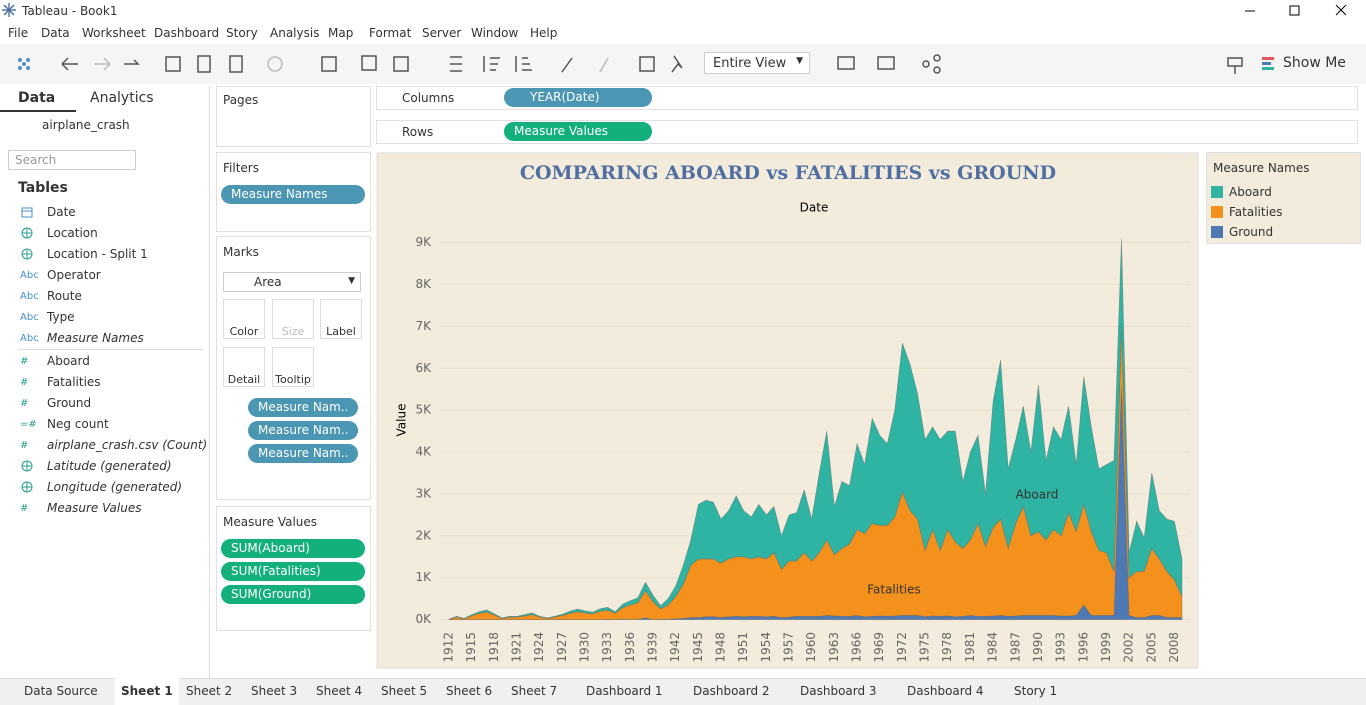  I want to click on sheet-tab: Sheet 7, so click(534, 691).